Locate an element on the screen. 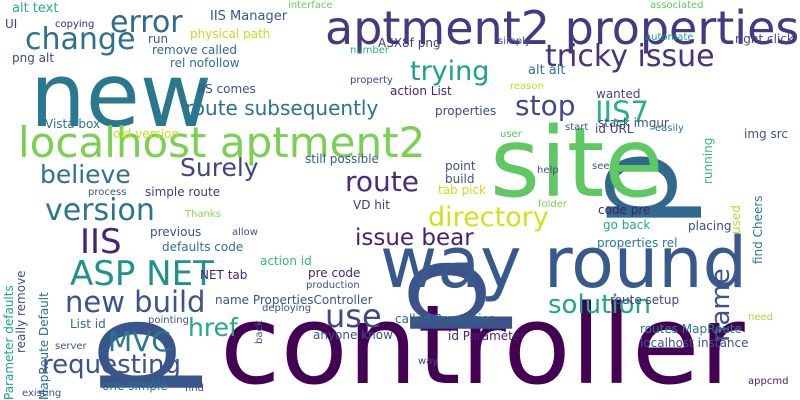 The width and height of the screenshot is (800, 400). word-85: MapRoute Default is located at coordinates (44, 346).